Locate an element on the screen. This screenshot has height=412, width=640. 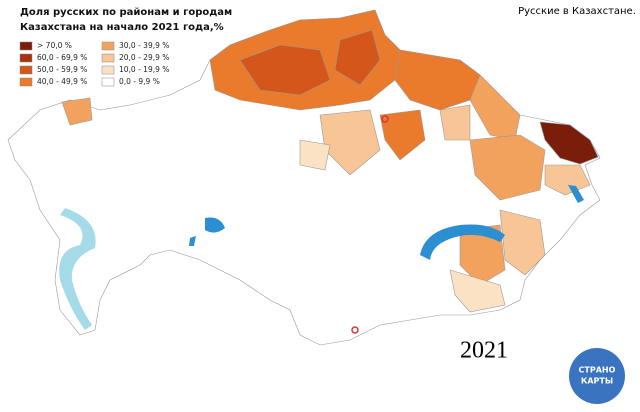
legend-label: > 70,0 % is located at coordinates (54, 45).